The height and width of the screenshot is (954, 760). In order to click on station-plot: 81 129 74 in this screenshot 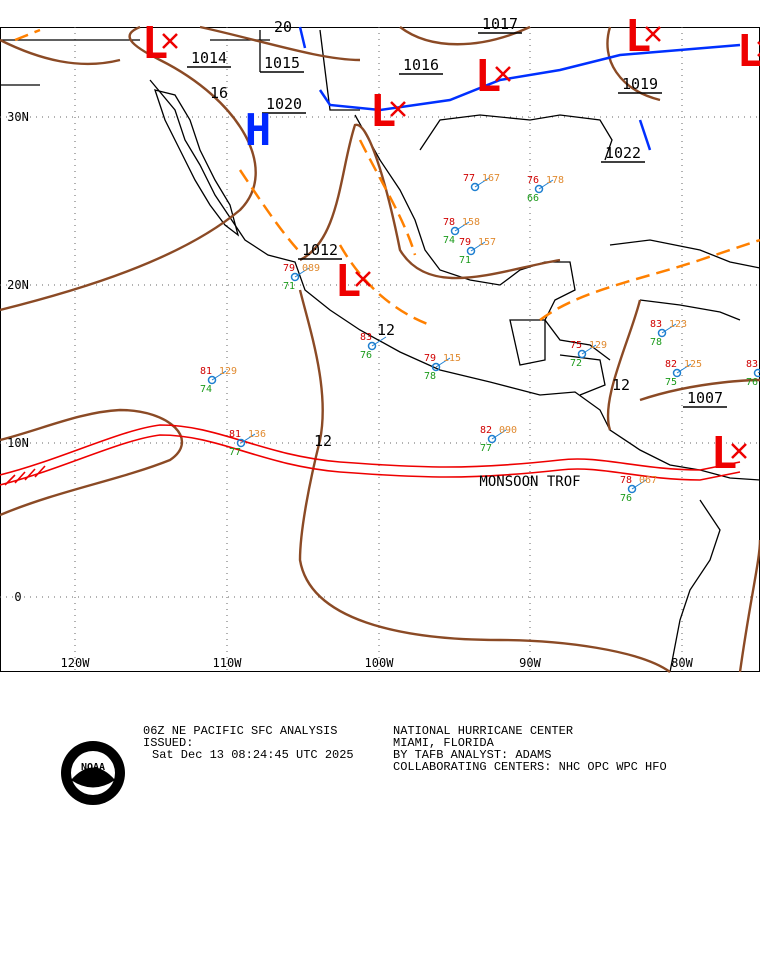, I will do `click(218, 380)`.